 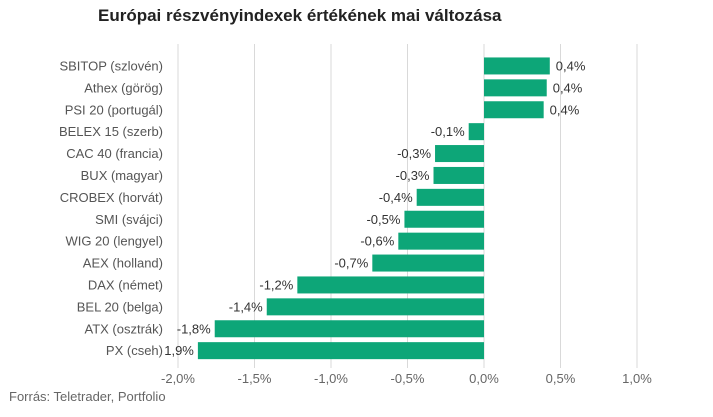 I want to click on category-label: BEL 20 (belga), so click(x=120, y=306).